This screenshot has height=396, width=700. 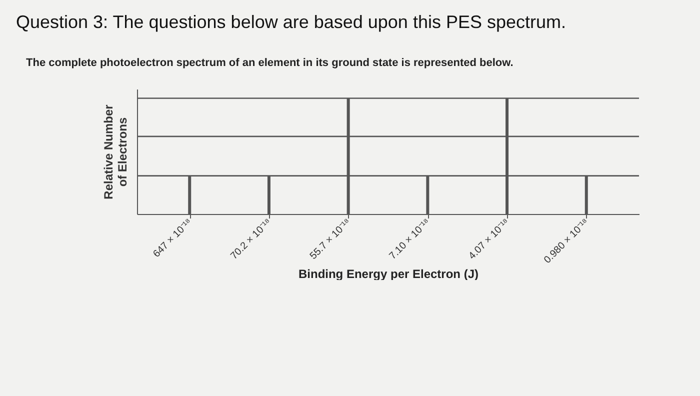 What do you see at coordinates (269, 62) in the screenshot?
I see `chart-subtitle: The complete photoelectron spectrum of an element in its ground state is represented below.` at bounding box center [269, 62].